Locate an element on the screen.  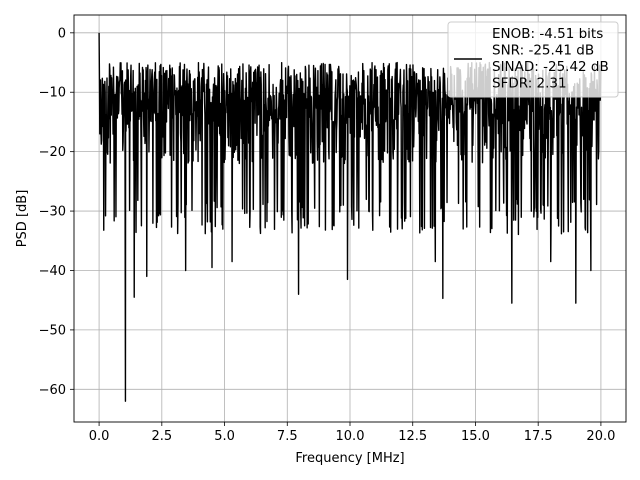
legend-line-enob: ENOB: -4.51 bits is located at coordinates (547, 34).